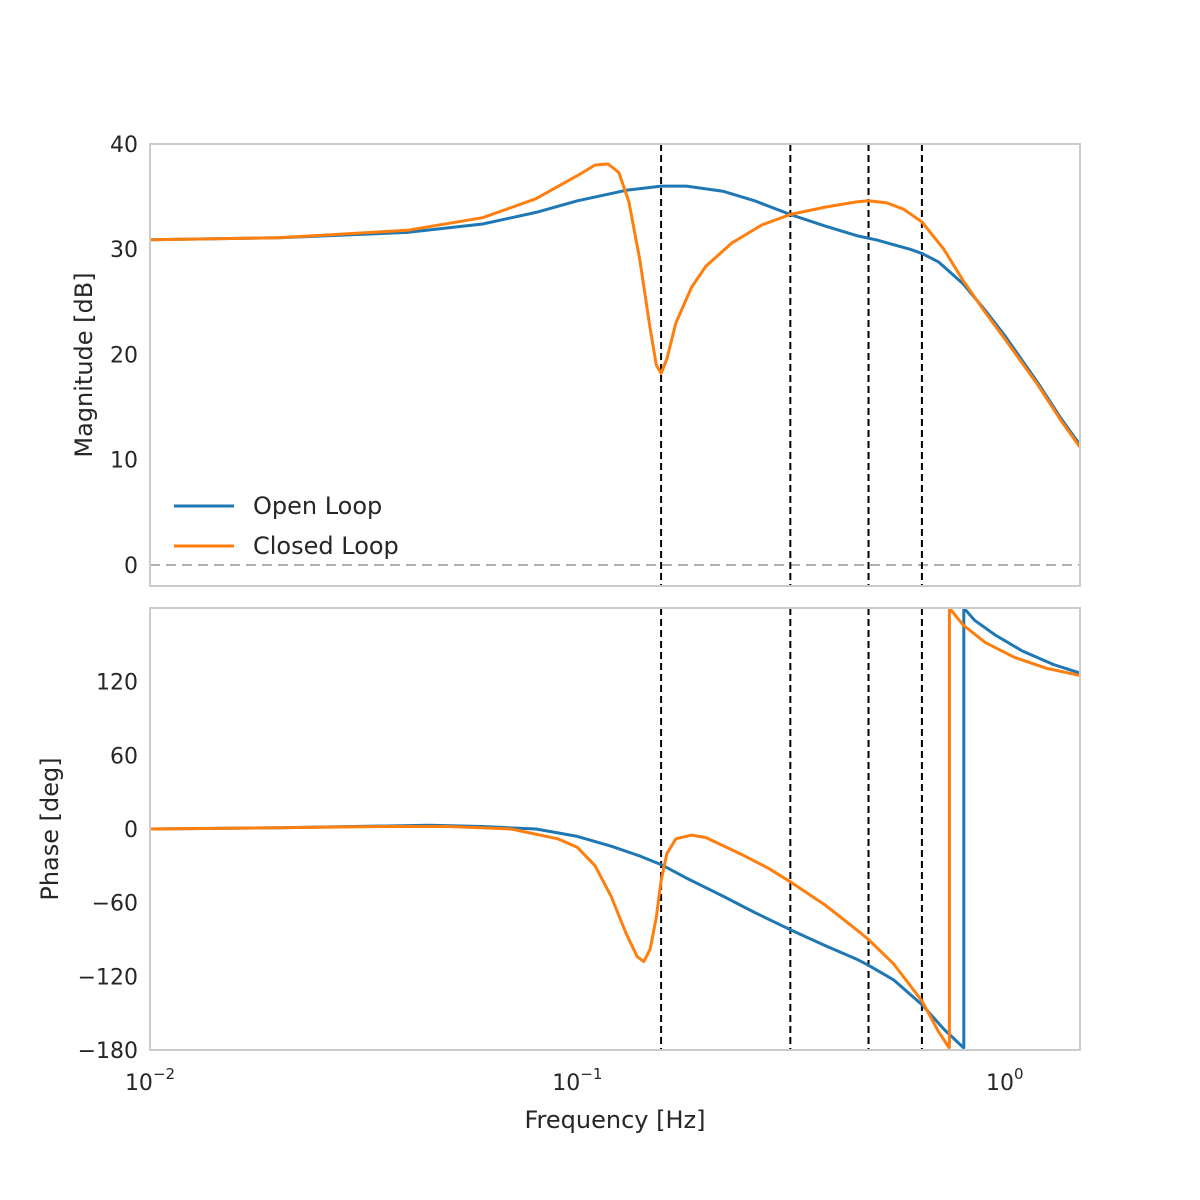  What do you see at coordinates (108, 1051) in the screenshot?
I see `phase-y-tick-label: −180` at bounding box center [108, 1051].